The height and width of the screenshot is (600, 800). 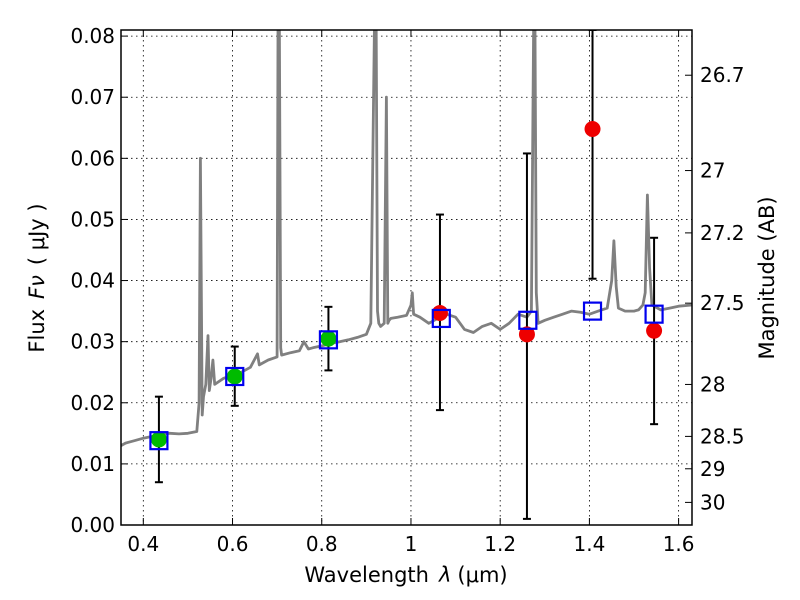 I want to click on x-tick-label: 0.4, so click(x=143, y=544).